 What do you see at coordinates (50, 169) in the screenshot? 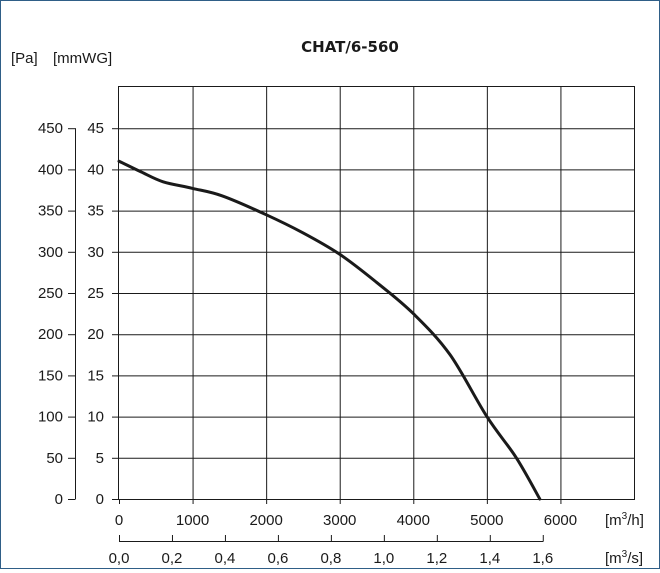
I see `y-tick-label-pa: 400` at bounding box center [50, 169].